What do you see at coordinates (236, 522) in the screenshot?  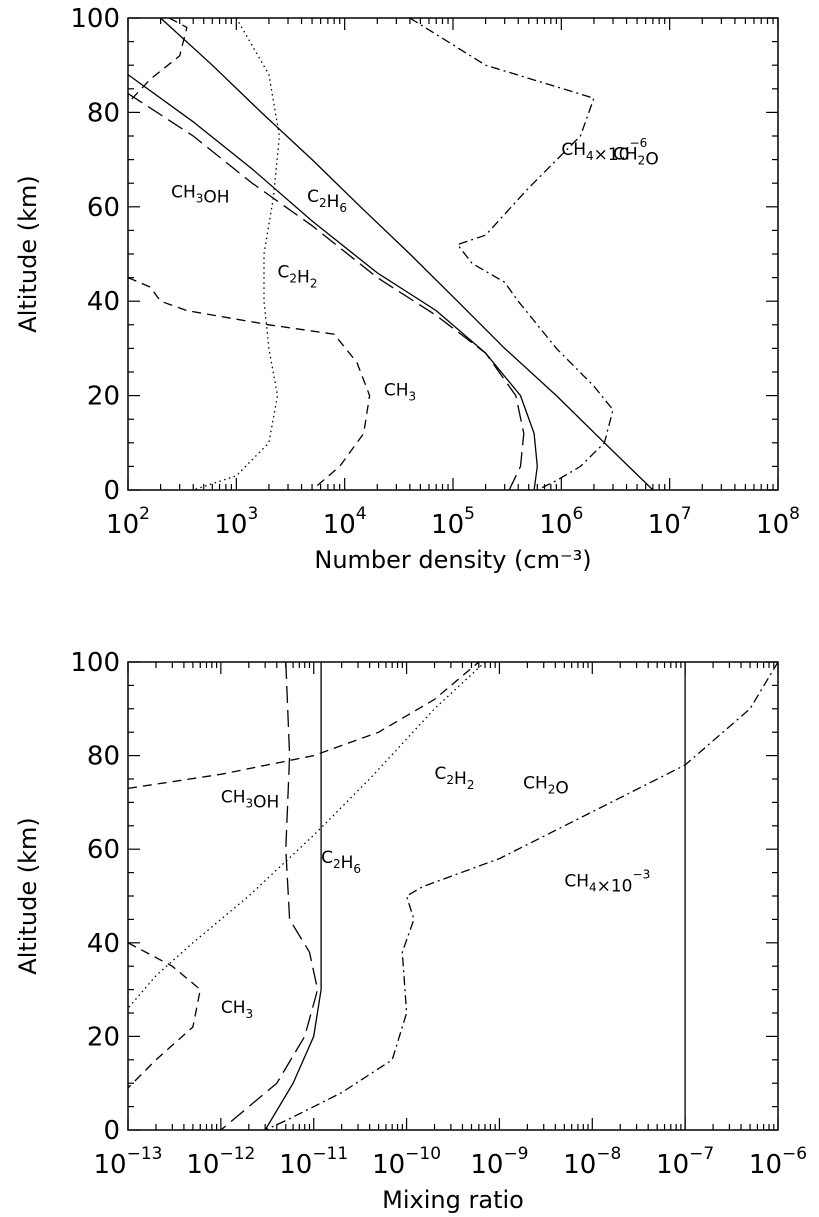 I see `x-tick-label: 10³` at bounding box center [236, 522].